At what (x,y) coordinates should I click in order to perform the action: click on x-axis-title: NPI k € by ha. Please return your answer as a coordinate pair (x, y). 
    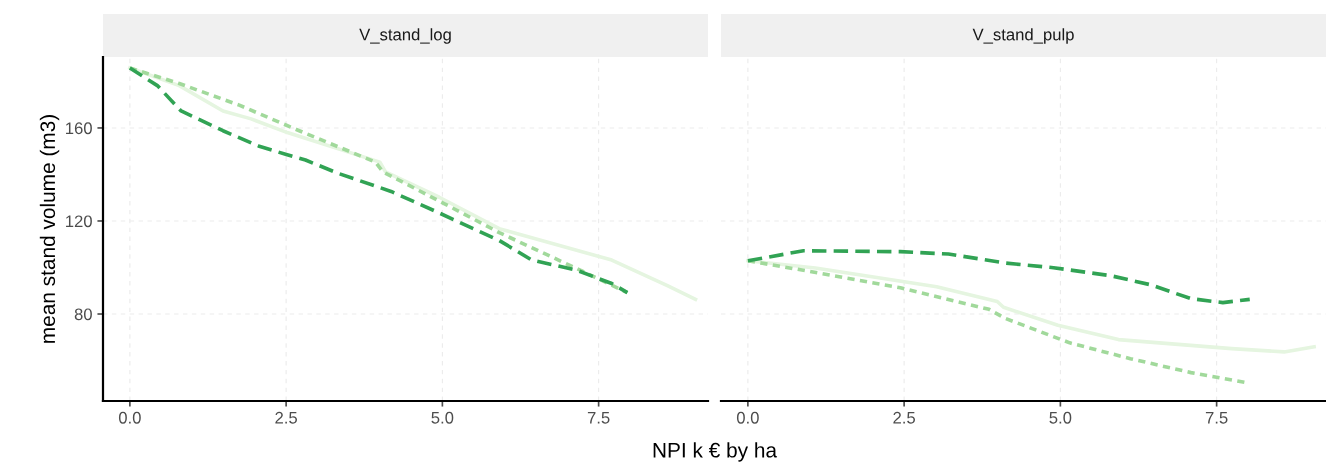
    Looking at the image, I should click on (715, 452).